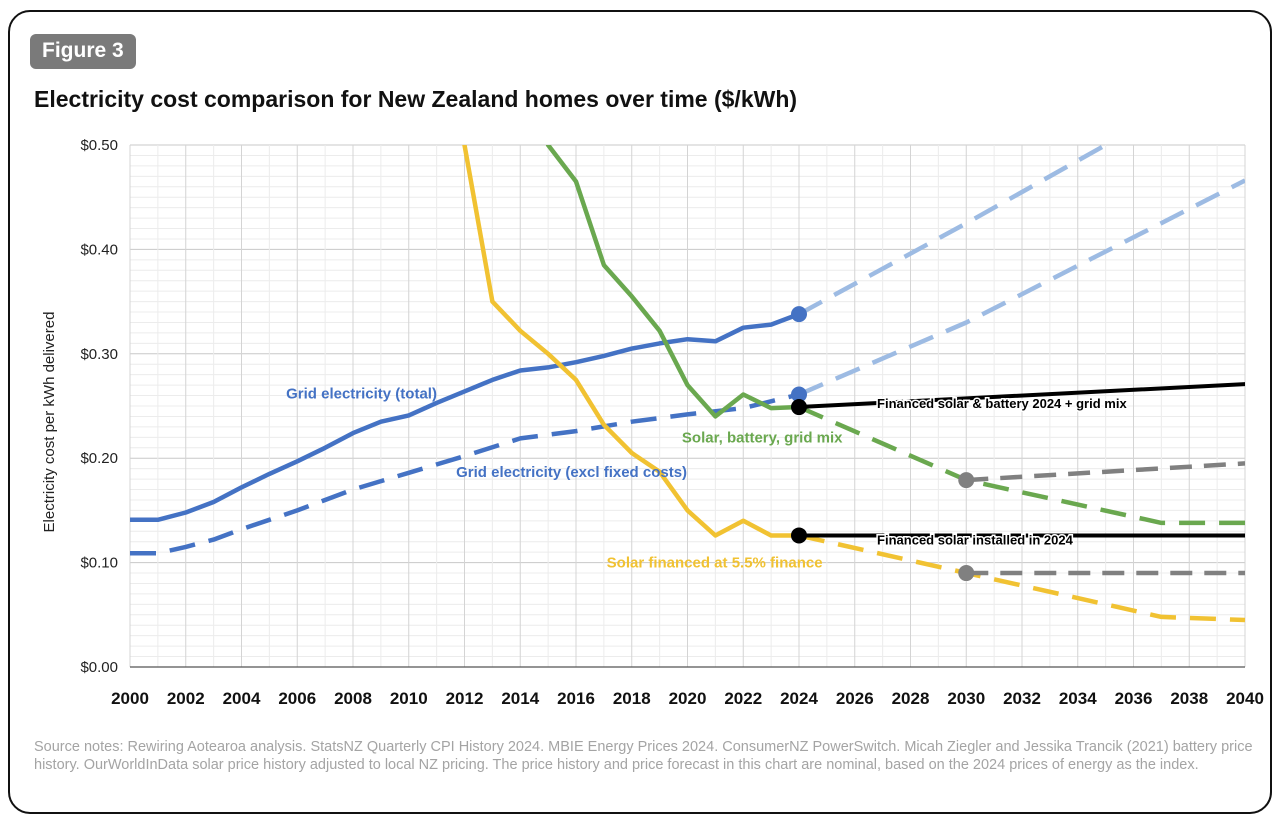 The width and height of the screenshot is (1284, 826). What do you see at coordinates (1022, 698) in the screenshot?
I see `x-tick-label: 2032` at bounding box center [1022, 698].